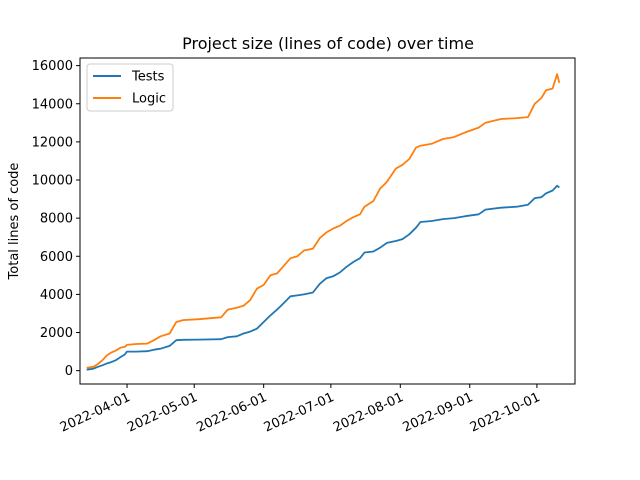 The height and width of the screenshot is (480, 640). What do you see at coordinates (14, 222) in the screenshot?
I see `y-axis-label: Total lines of code` at bounding box center [14, 222].